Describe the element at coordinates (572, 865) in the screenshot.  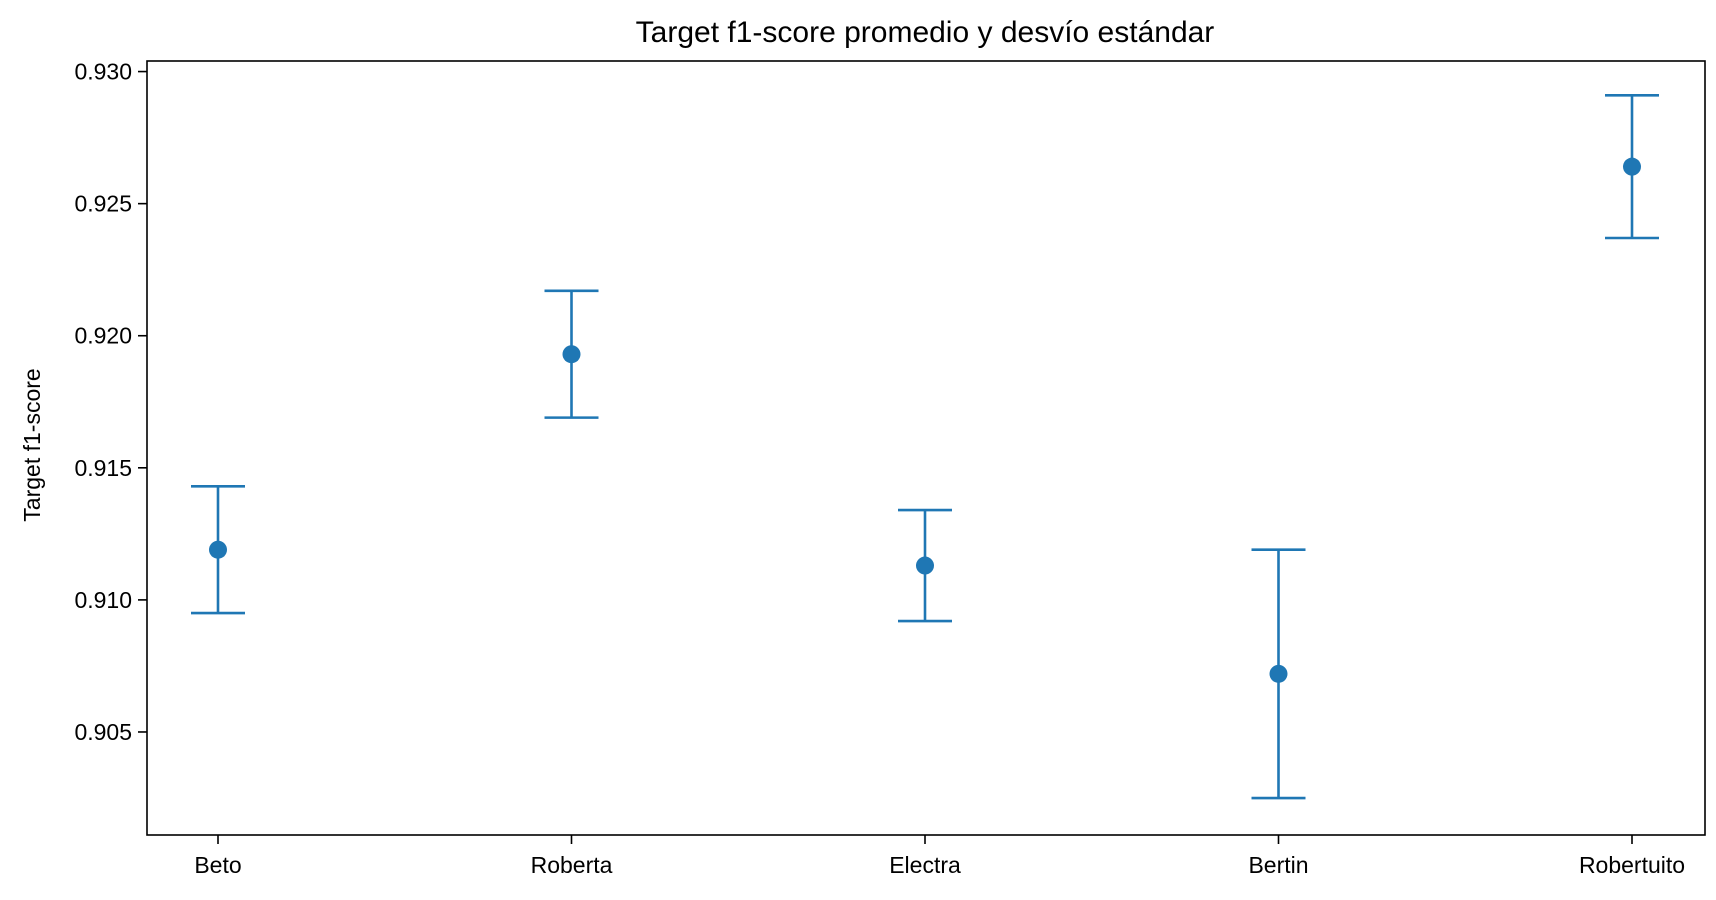
I see `x-tick-label: Roberta` at that location.